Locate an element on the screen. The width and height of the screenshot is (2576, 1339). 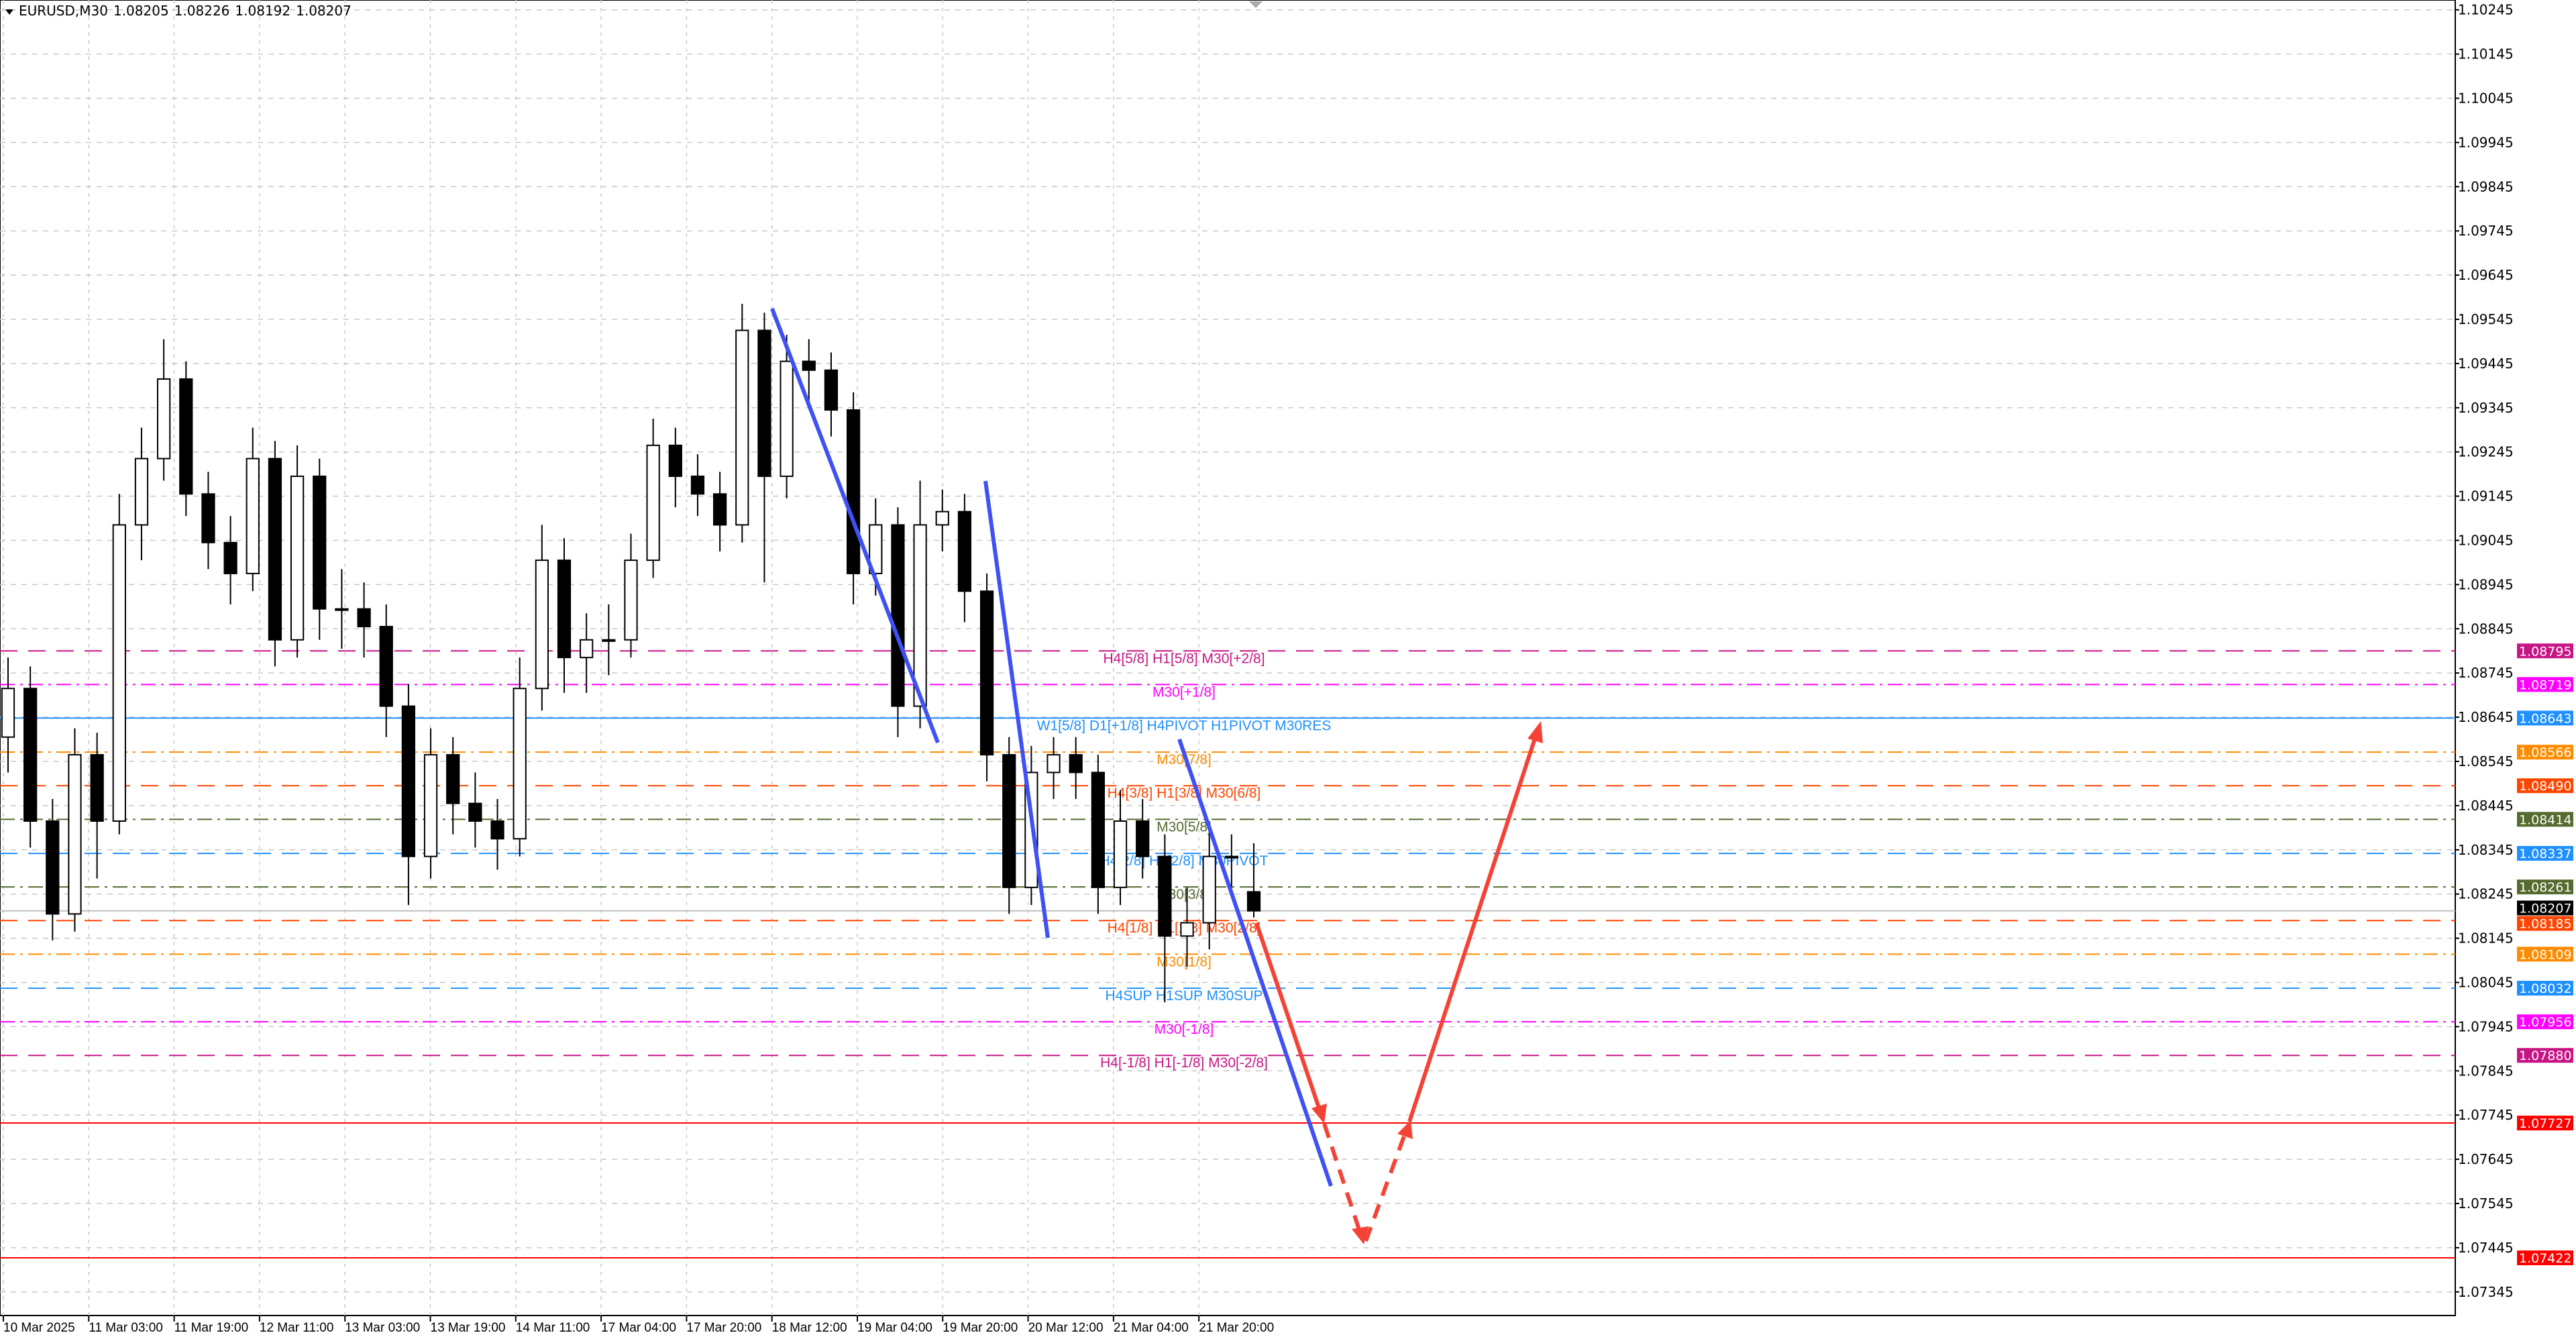
ohlc-close: 1.08207 is located at coordinates (324, 11).